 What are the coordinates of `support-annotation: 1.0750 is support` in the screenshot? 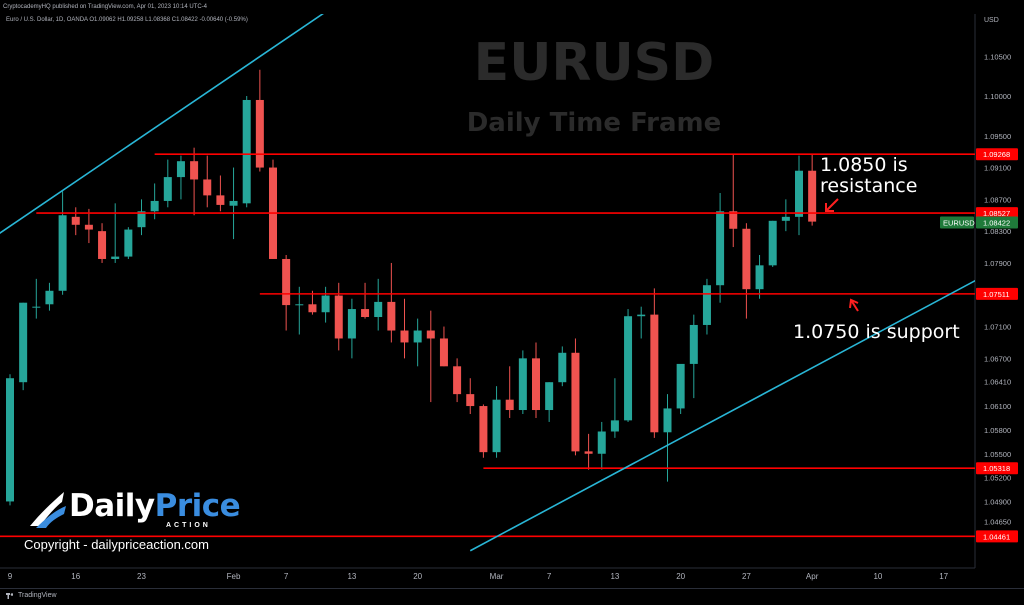 It's located at (876, 332).